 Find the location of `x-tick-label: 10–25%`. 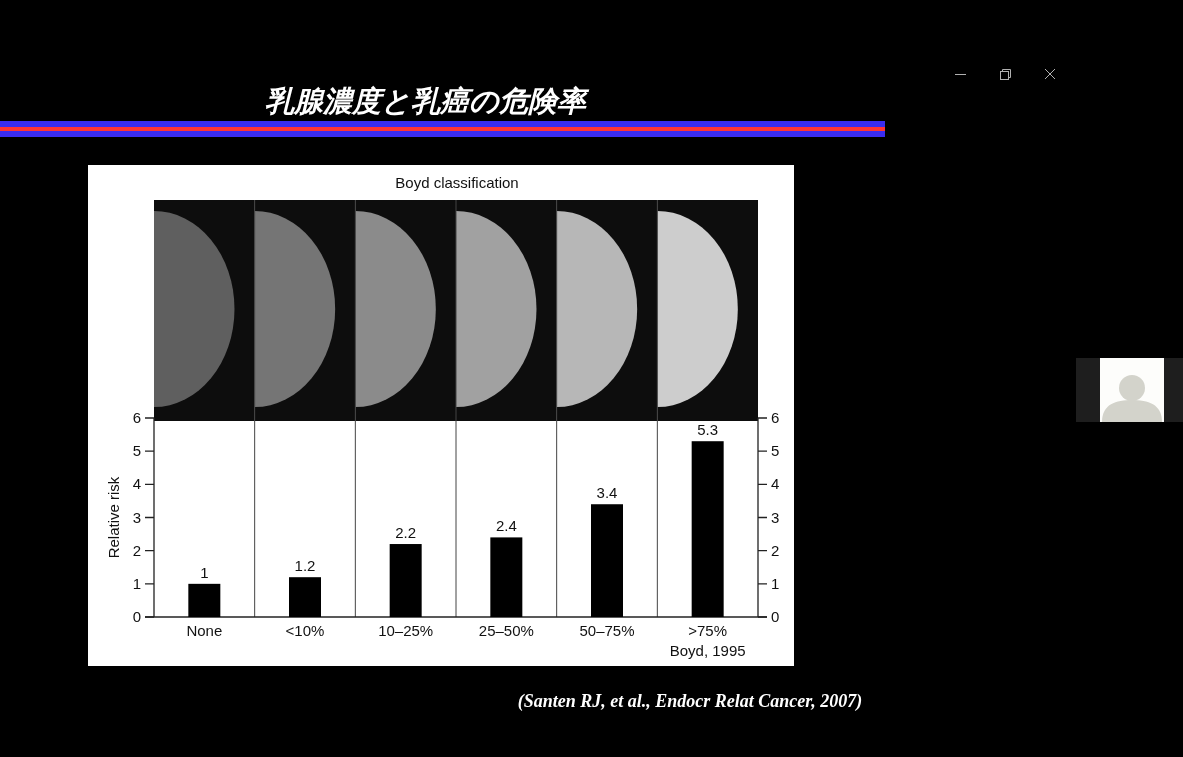

x-tick-label: 10–25% is located at coordinates (406, 630).